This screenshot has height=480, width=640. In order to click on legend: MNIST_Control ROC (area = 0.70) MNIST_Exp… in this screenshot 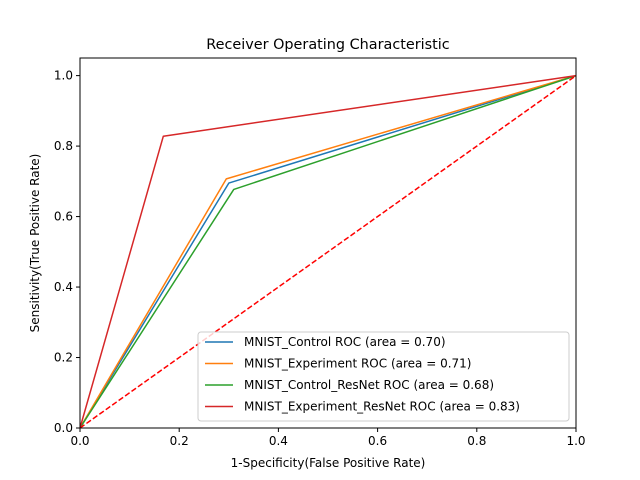, I will do `click(383, 376)`.